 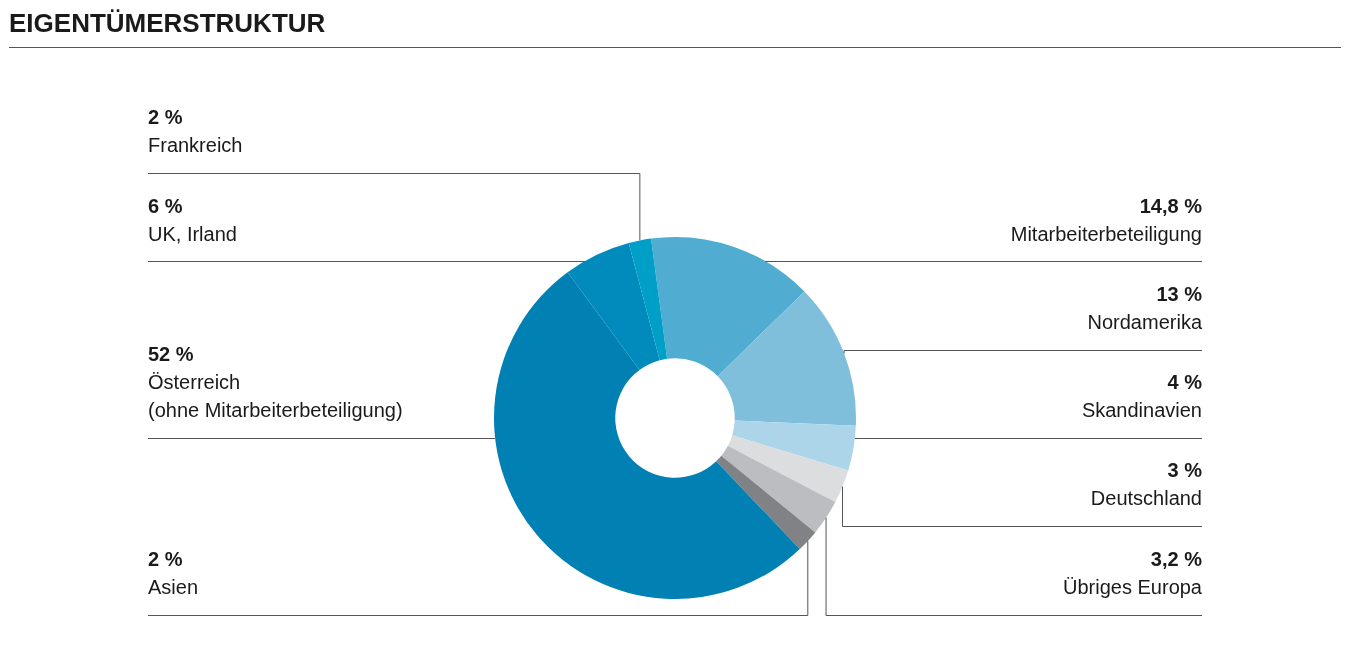 I want to click on chart-title: EIGENTÜMERSTRUKTUR, so click(x=675, y=28).